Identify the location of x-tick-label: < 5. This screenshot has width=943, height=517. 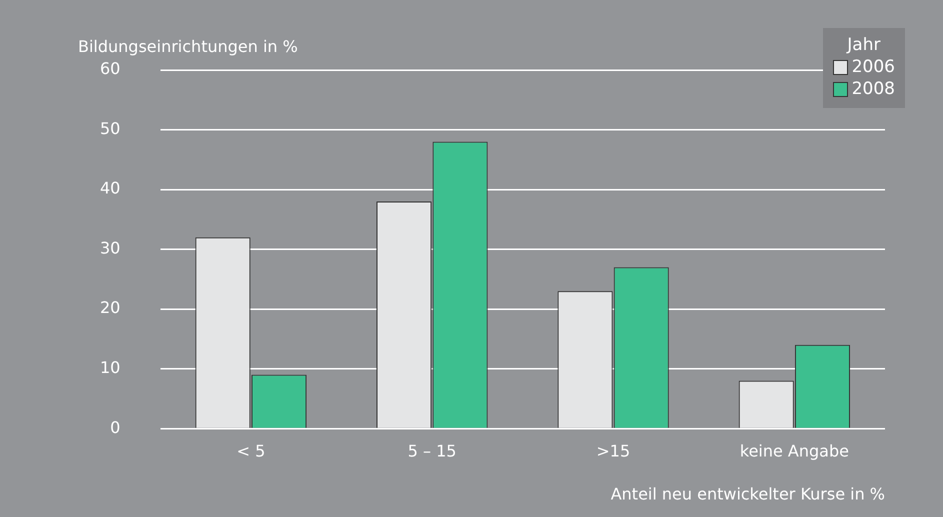
(251, 450).